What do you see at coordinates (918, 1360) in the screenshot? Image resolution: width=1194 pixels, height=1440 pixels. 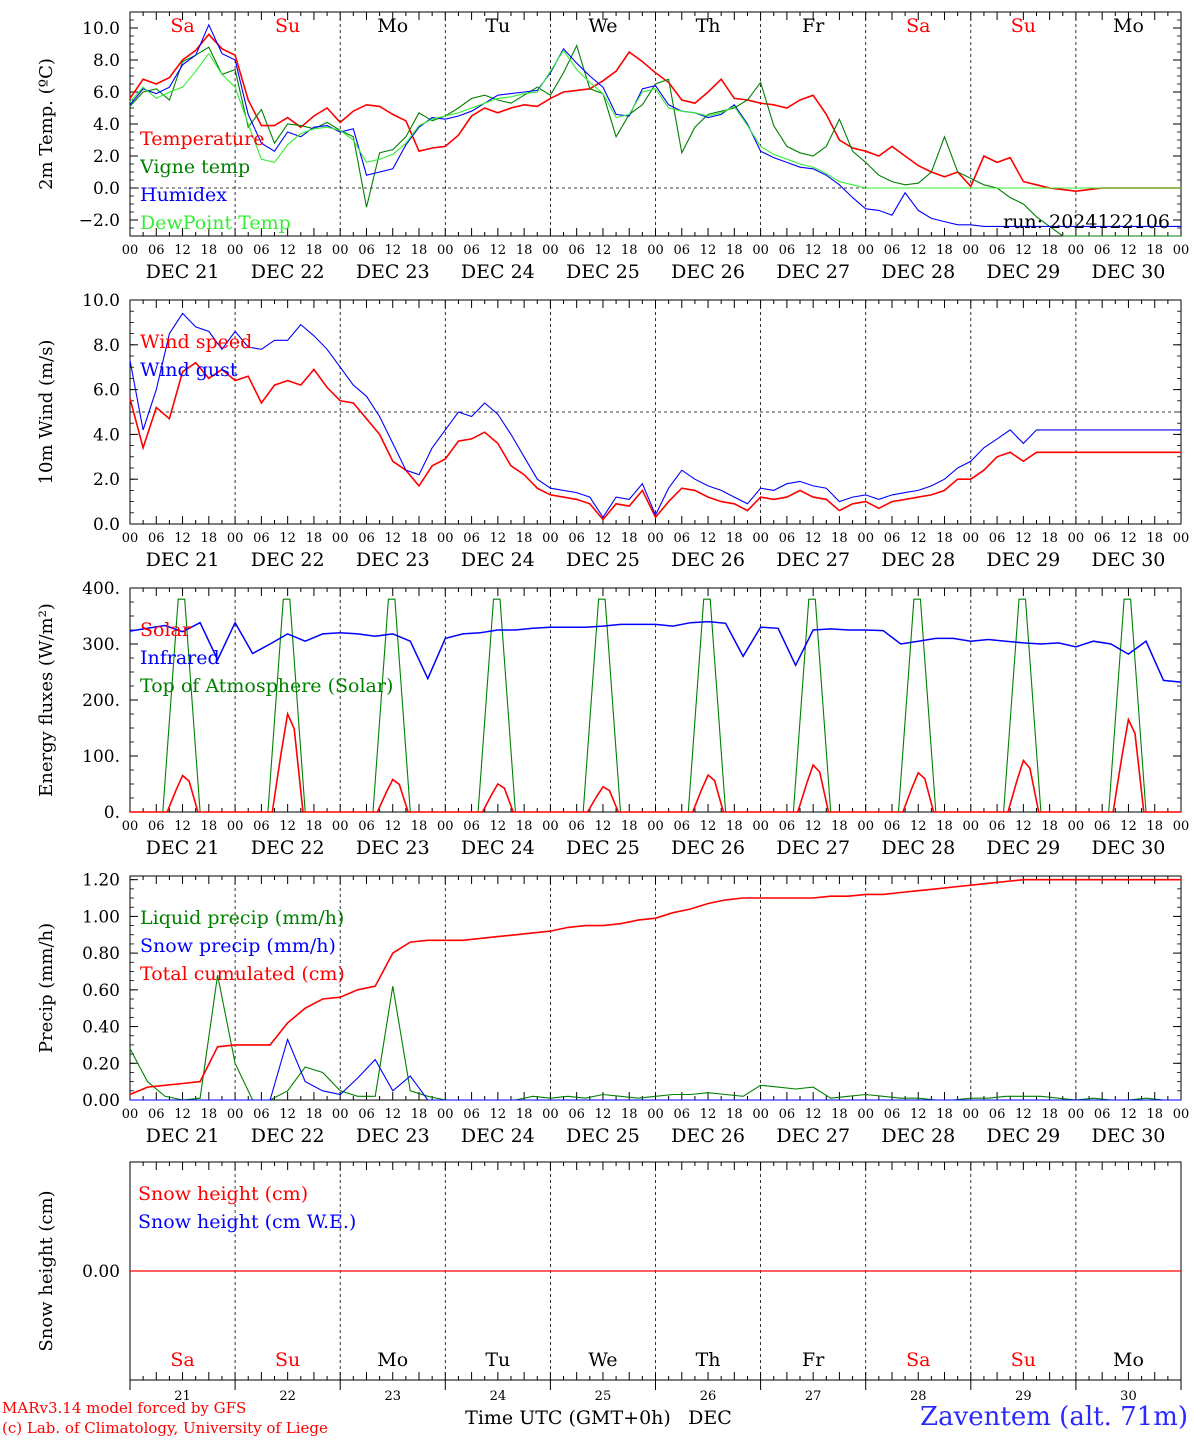 I see `weekday-label: Sa` at bounding box center [918, 1360].